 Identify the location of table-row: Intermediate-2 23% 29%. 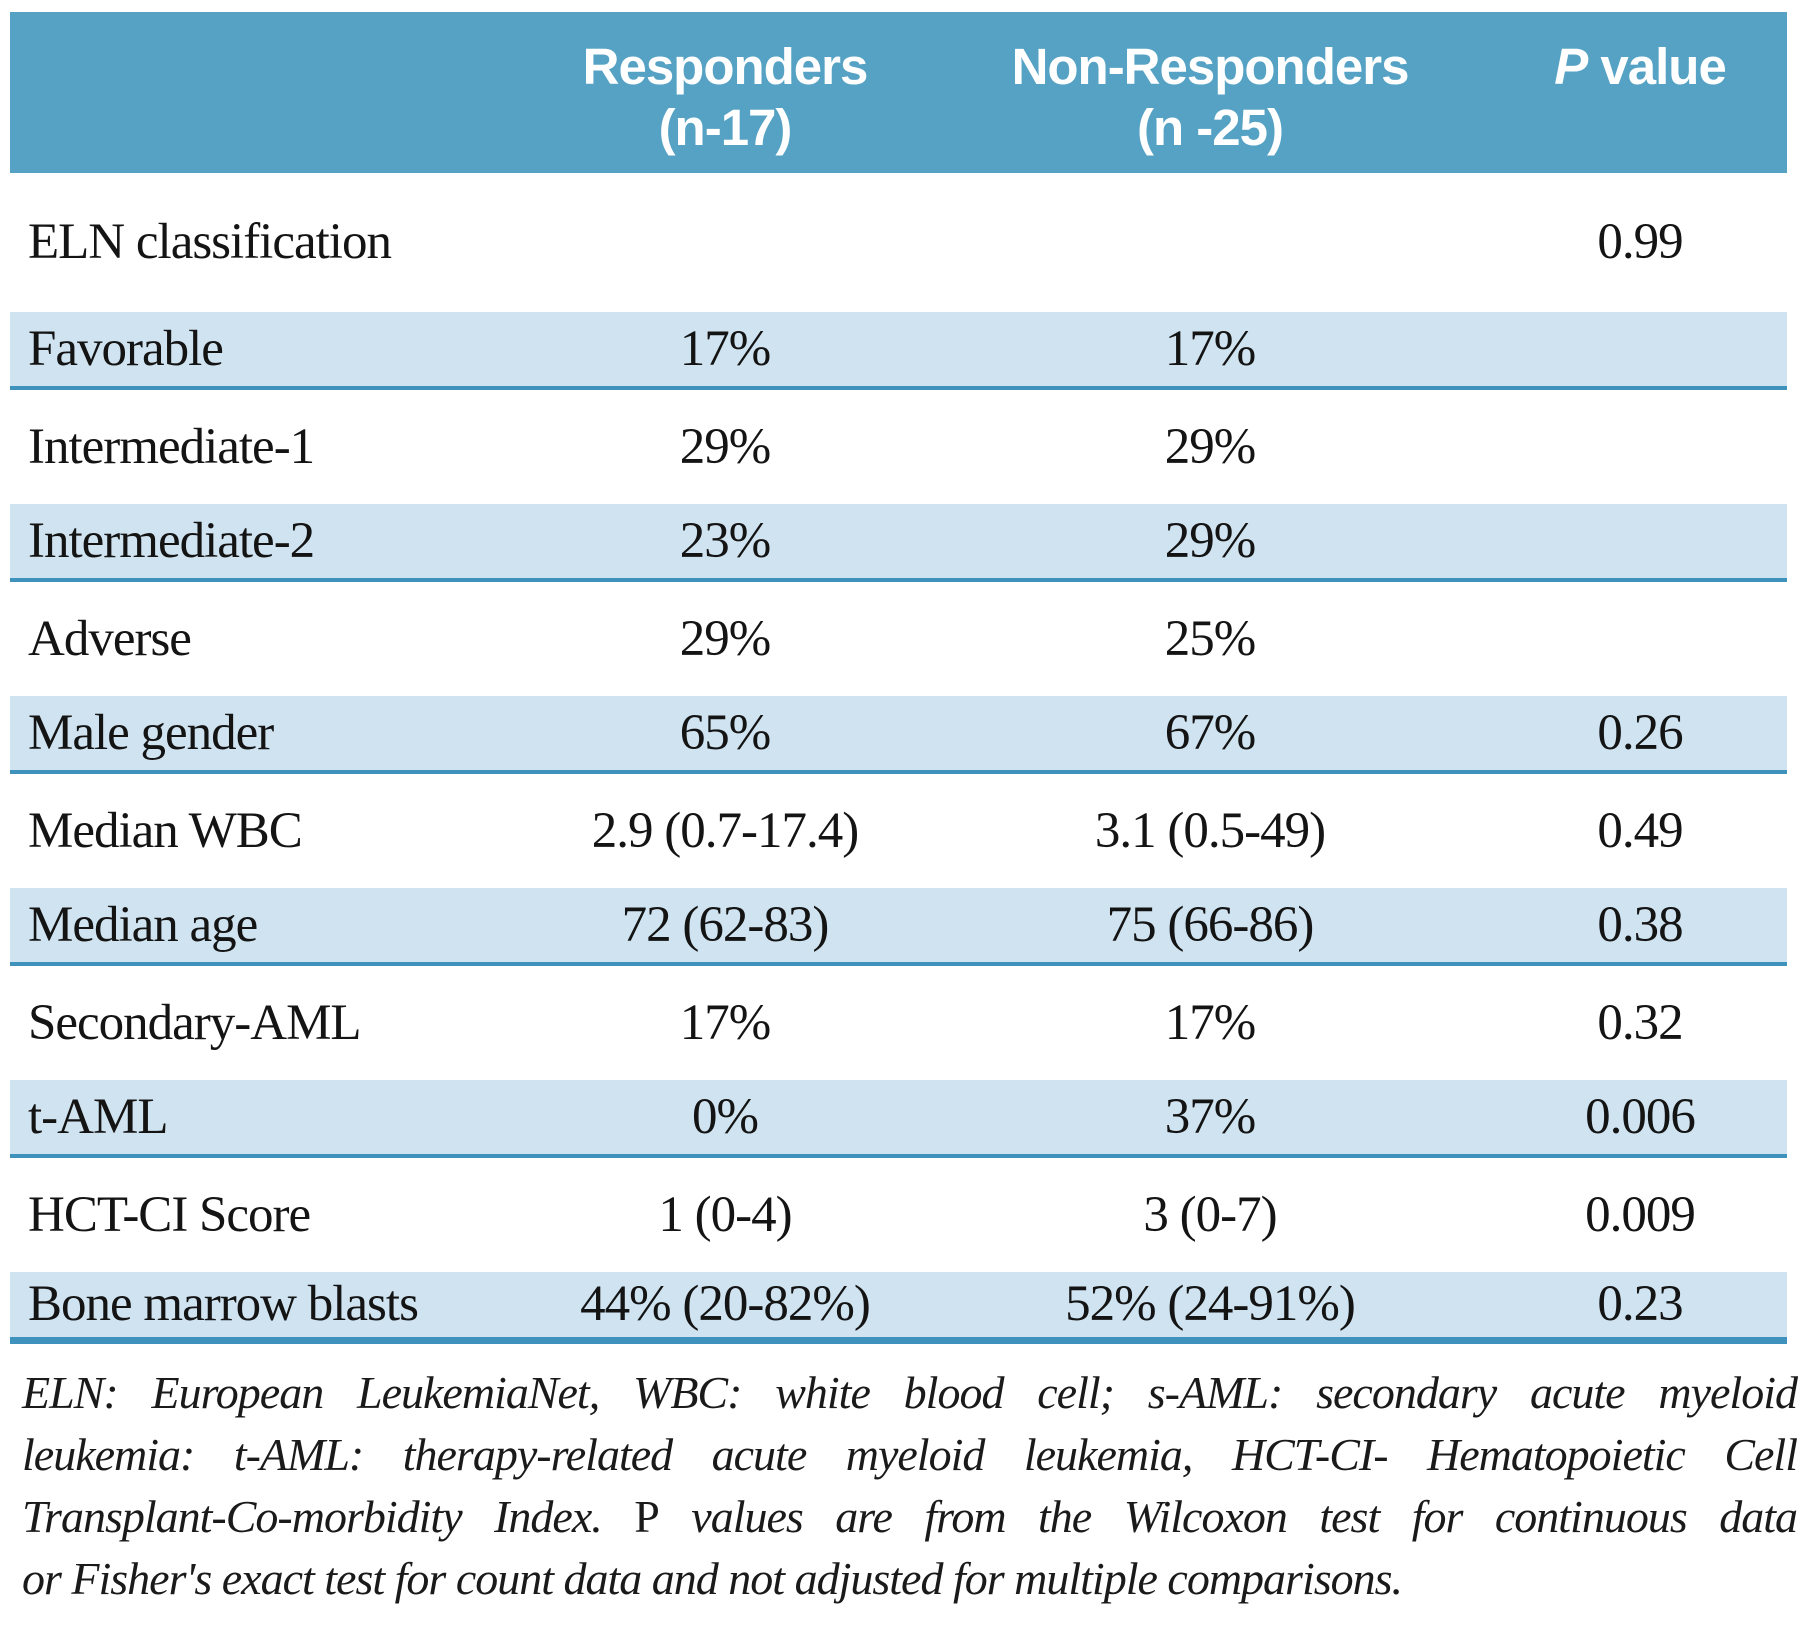
(898, 543).